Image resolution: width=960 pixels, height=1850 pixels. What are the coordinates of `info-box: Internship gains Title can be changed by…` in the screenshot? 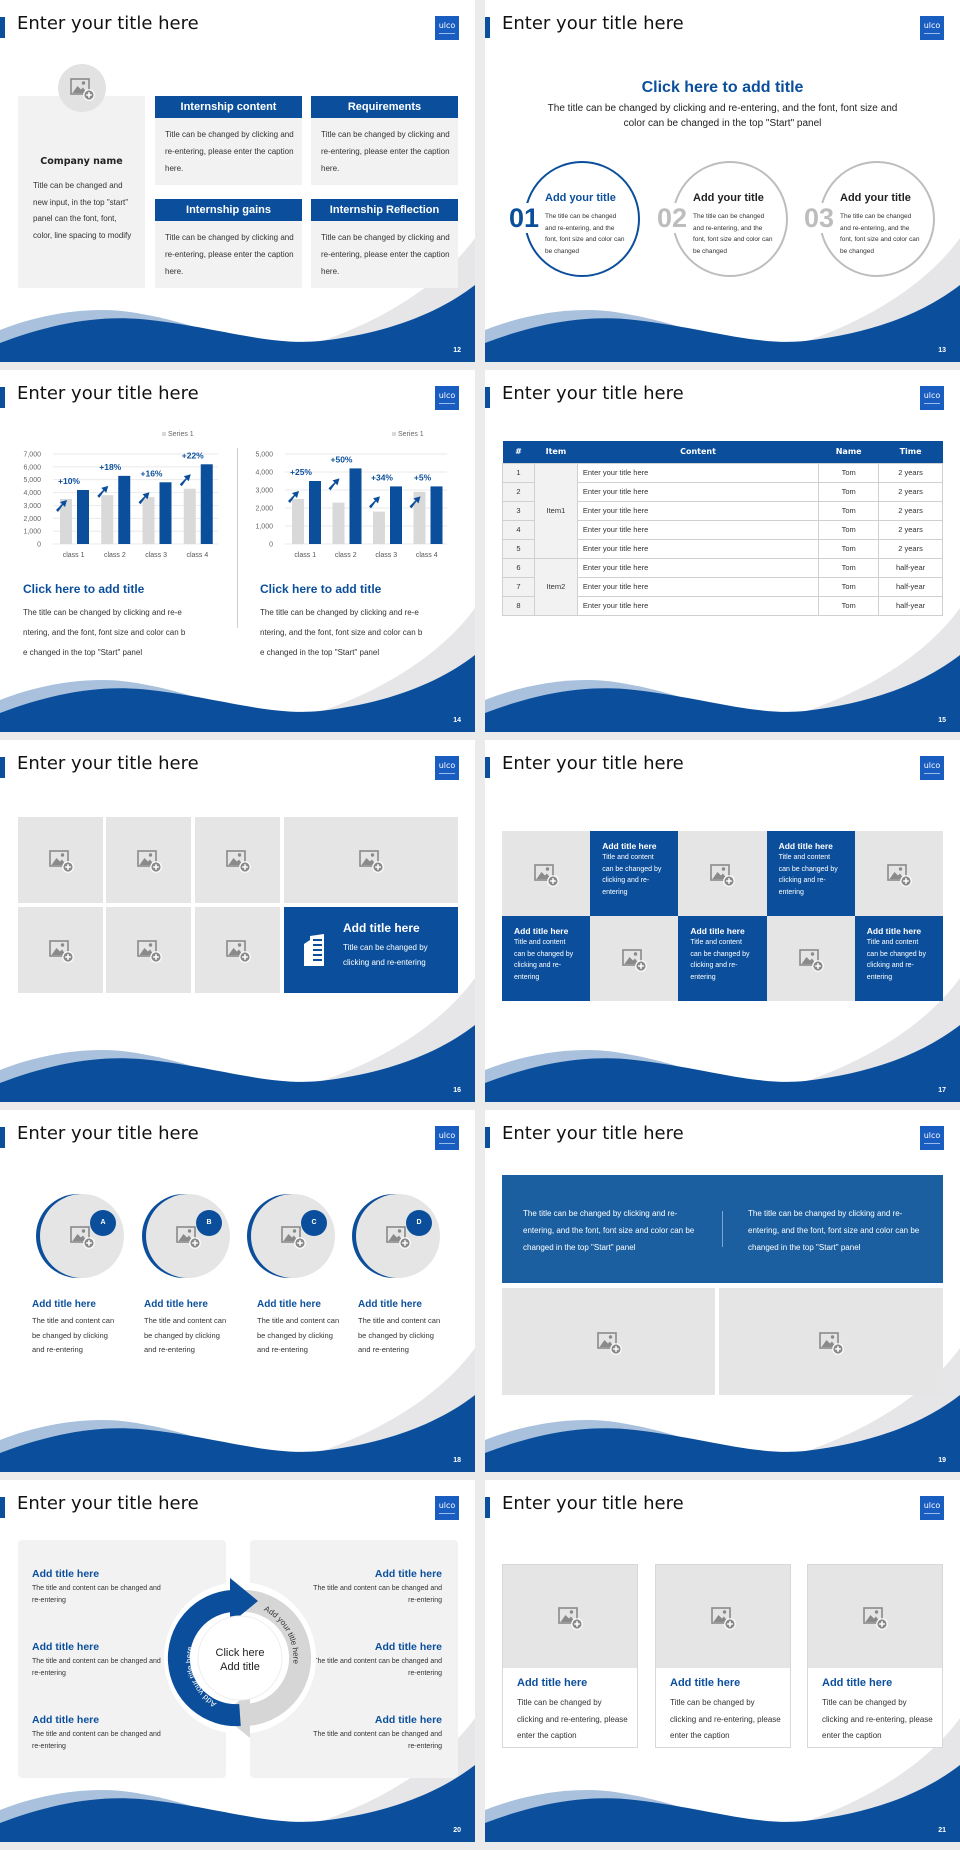 It's located at (228, 243).